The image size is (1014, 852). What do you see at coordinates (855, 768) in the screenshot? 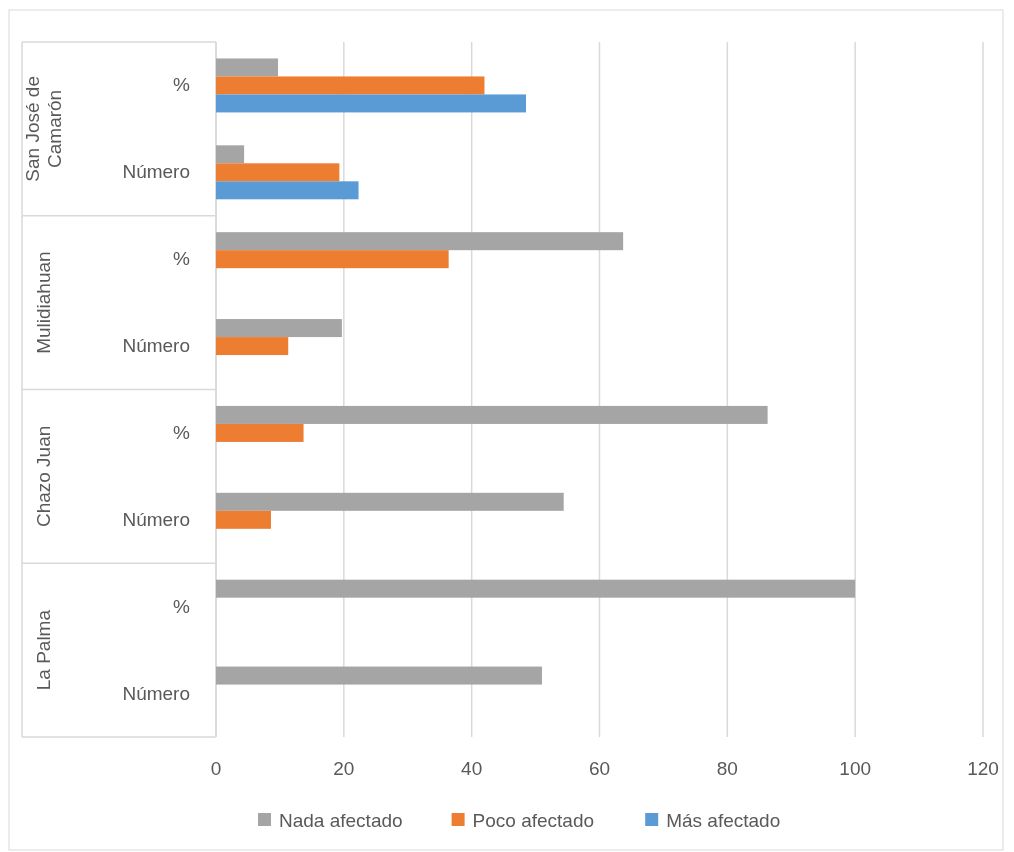
I see `x-tick-label: 100` at bounding box center [855, 768].